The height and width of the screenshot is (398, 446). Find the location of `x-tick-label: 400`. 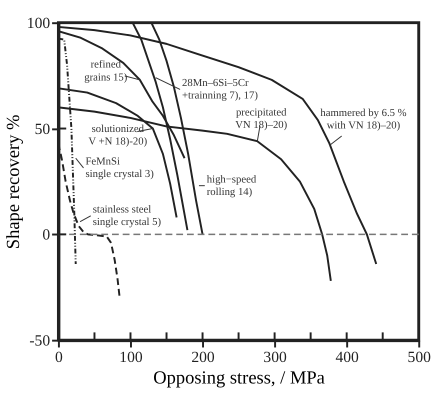

x-tick-label: 400 is located at coordinates (347, 357).